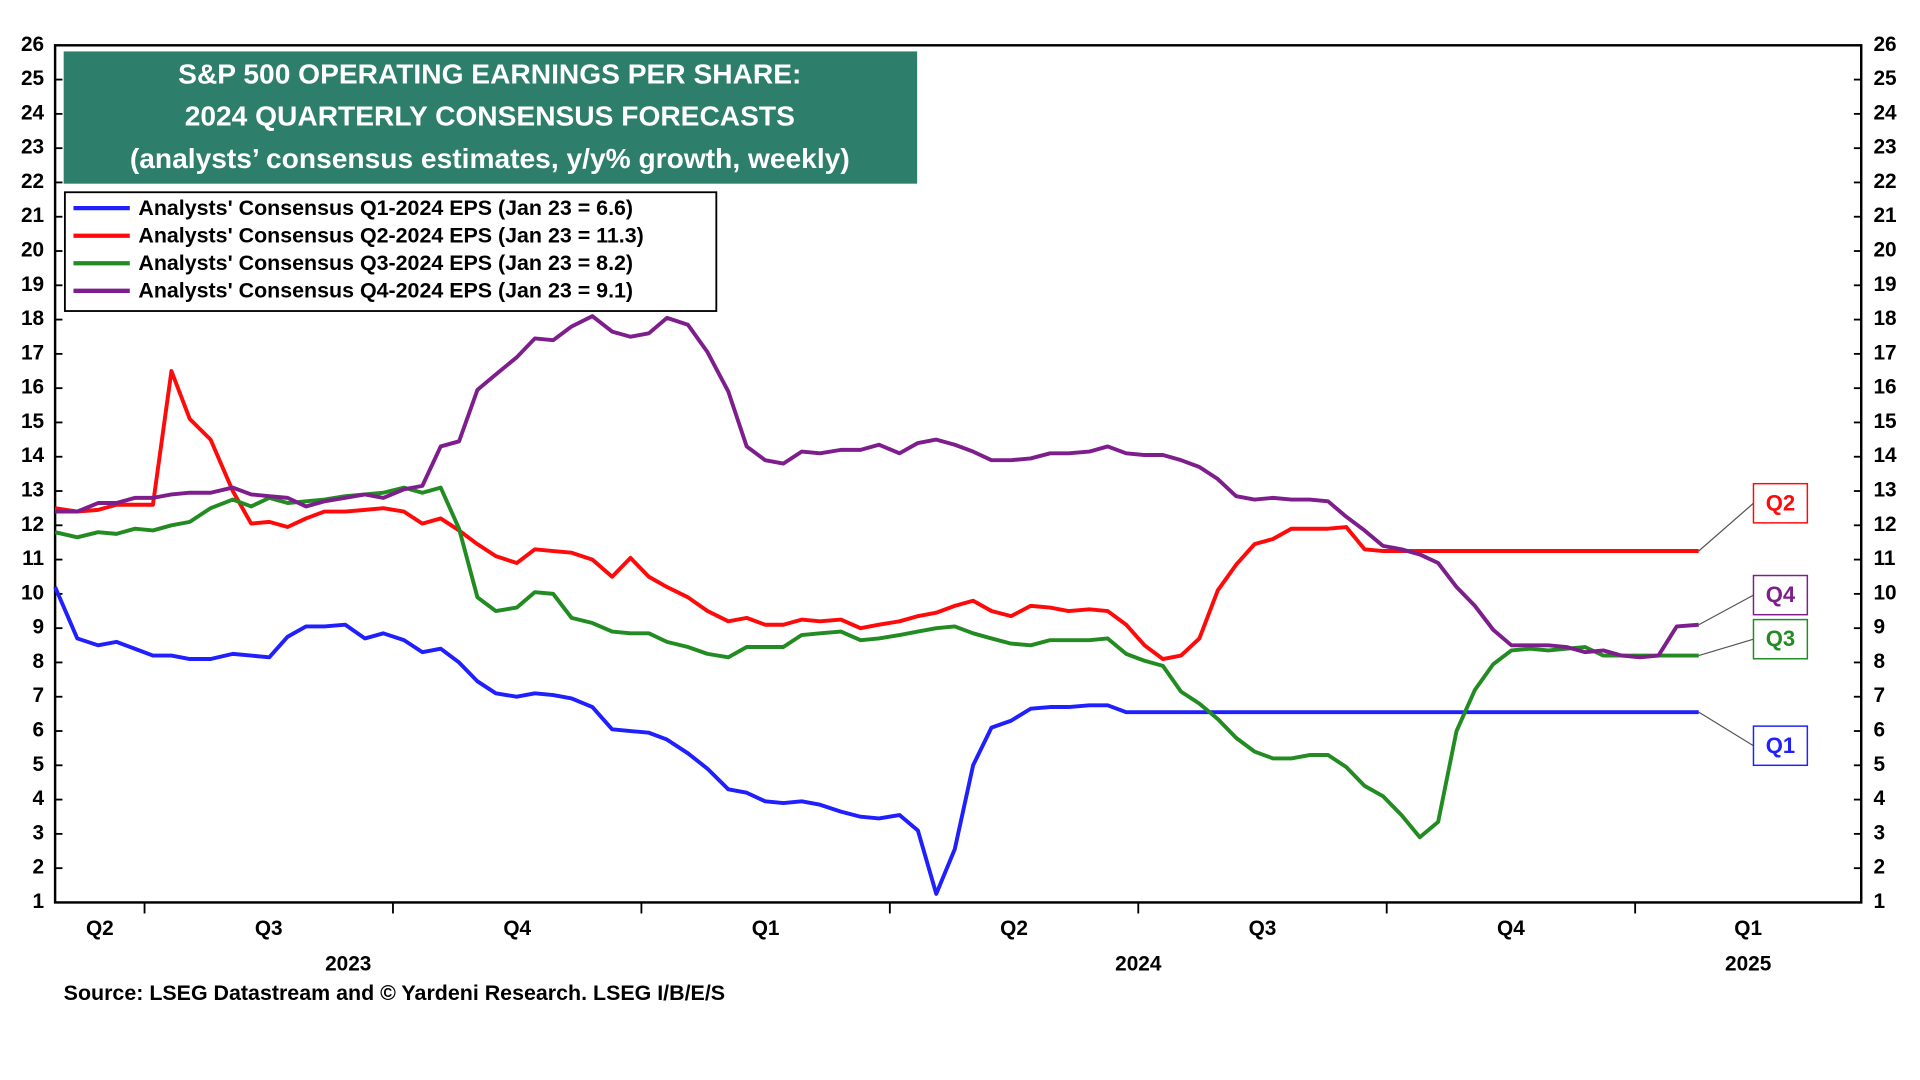 Image resolution: width=1920 pixels, height=1080 pixels. Describe the element at coordinates (39, 867) in the screenshot. I see `y-tick-label: 2` at that location.